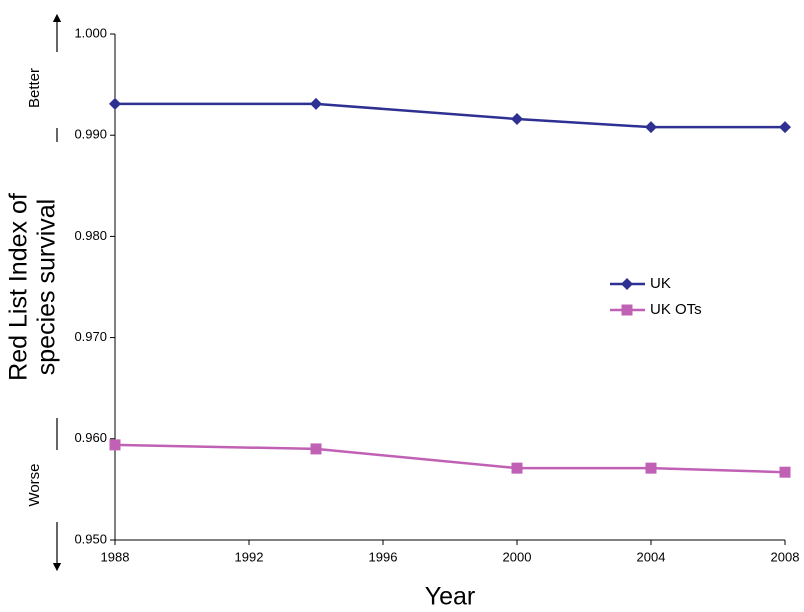  Describe the element at coordinates (47, 287) in the screenshot. I see `y-axis-title: species survival` at that location.